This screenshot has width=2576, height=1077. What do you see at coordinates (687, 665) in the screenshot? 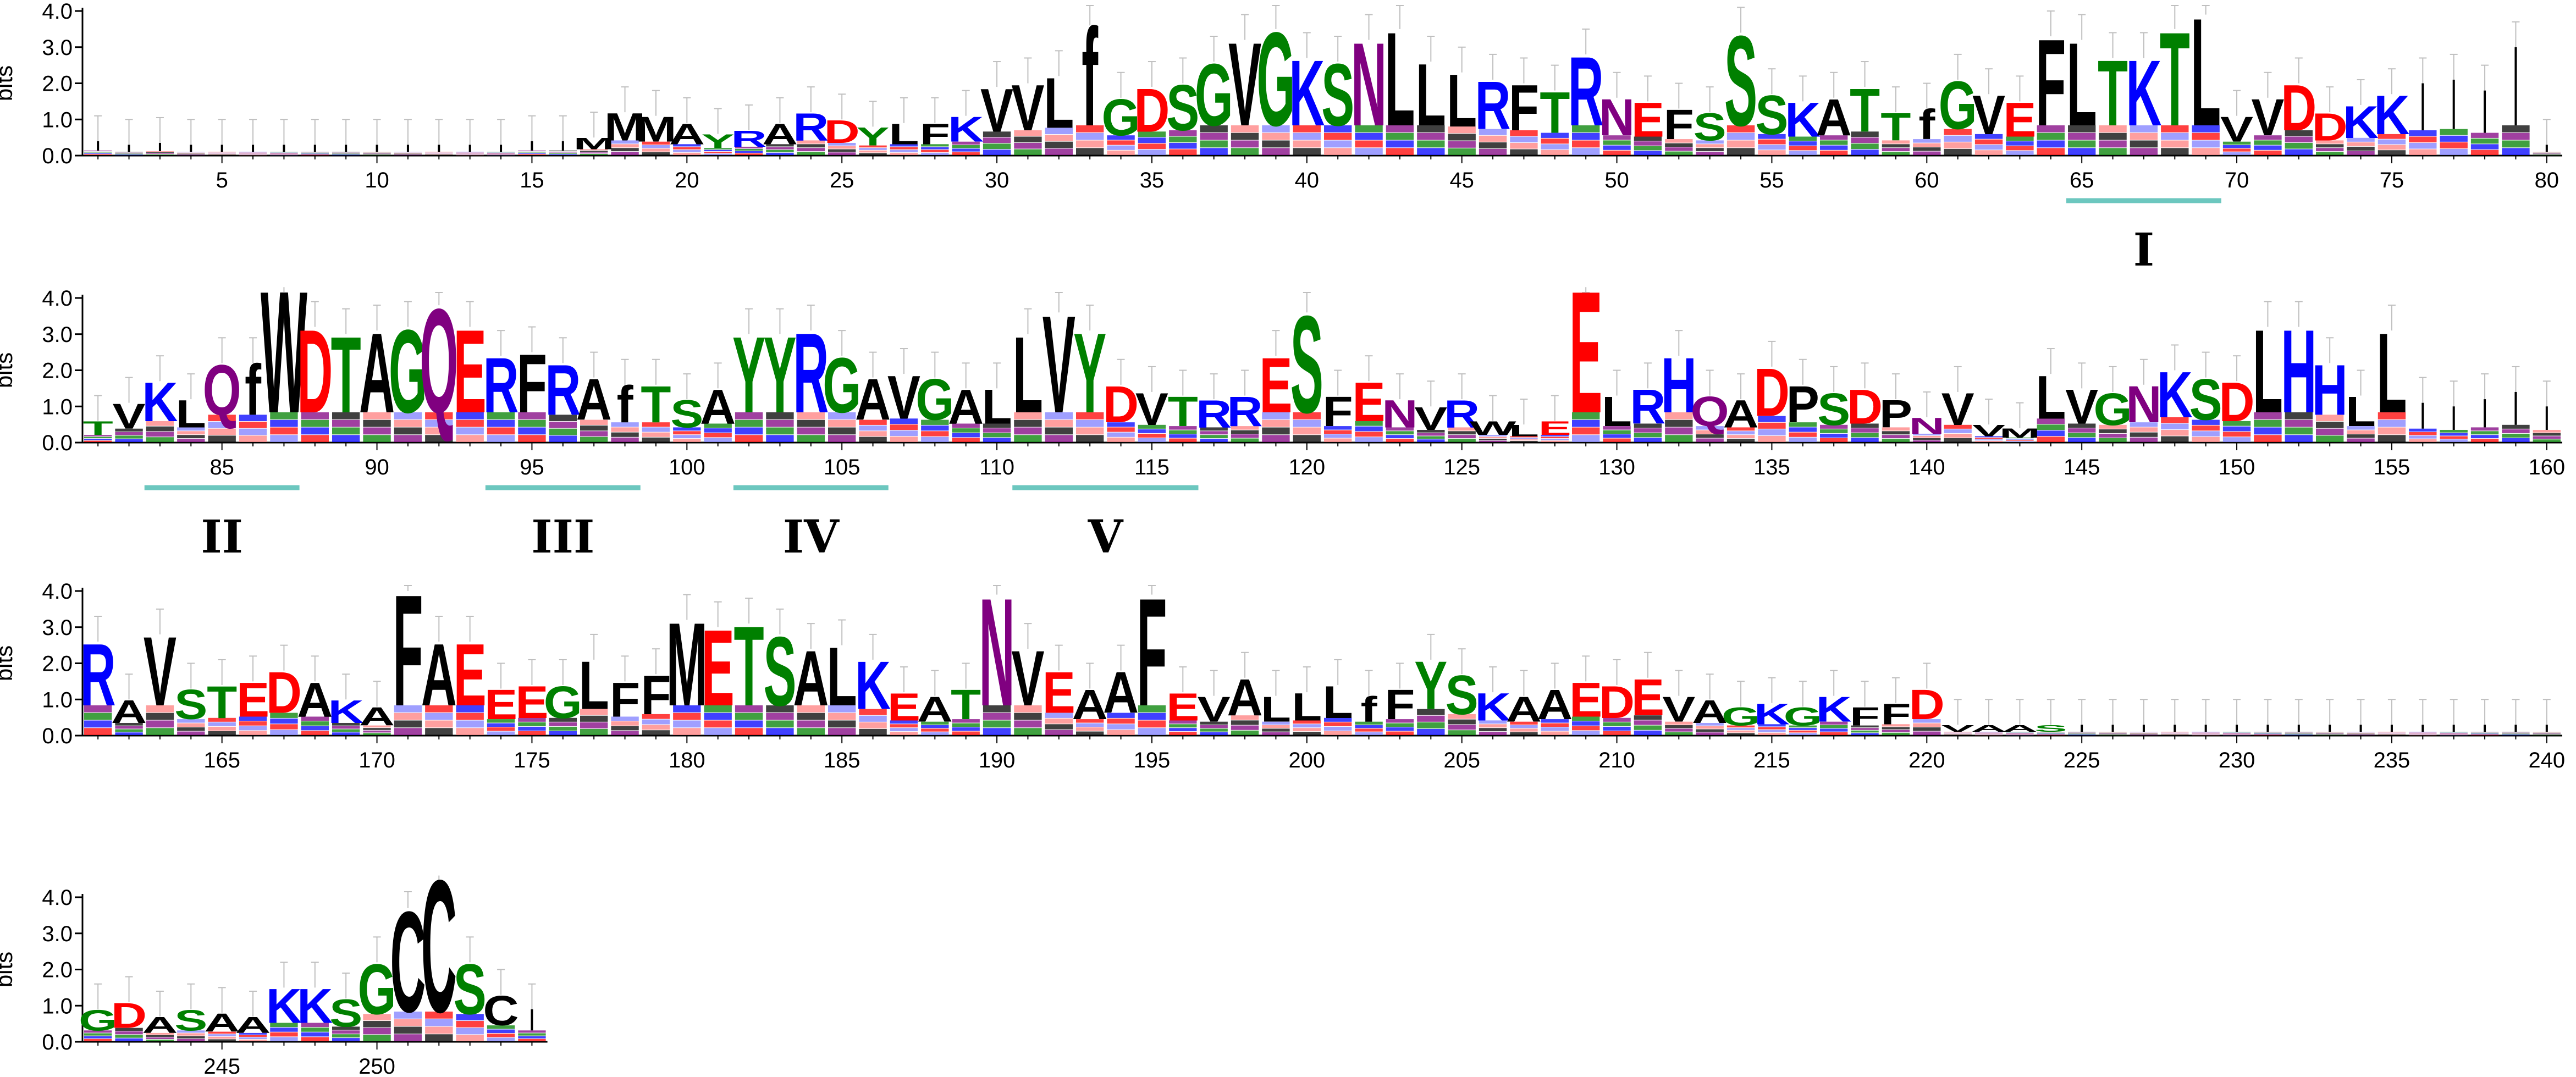
I see `residue-letter: M` at bounding box center [687, 665].